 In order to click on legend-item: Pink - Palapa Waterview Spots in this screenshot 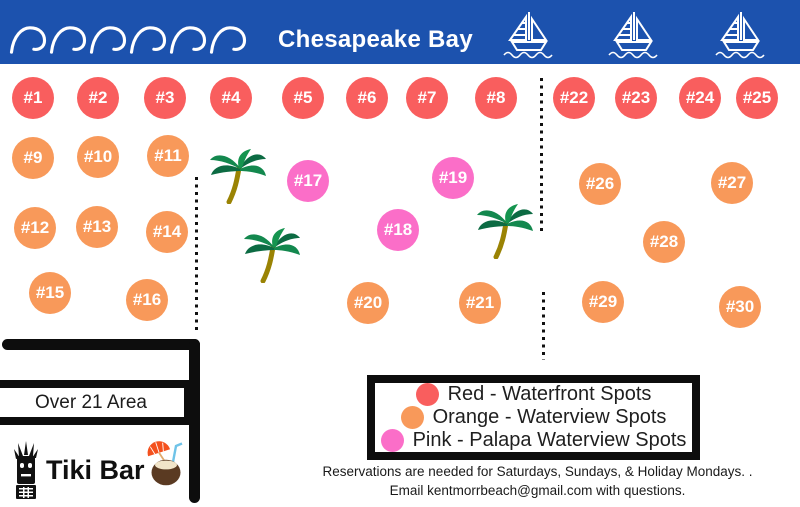, I will do `click(533, 440)`.